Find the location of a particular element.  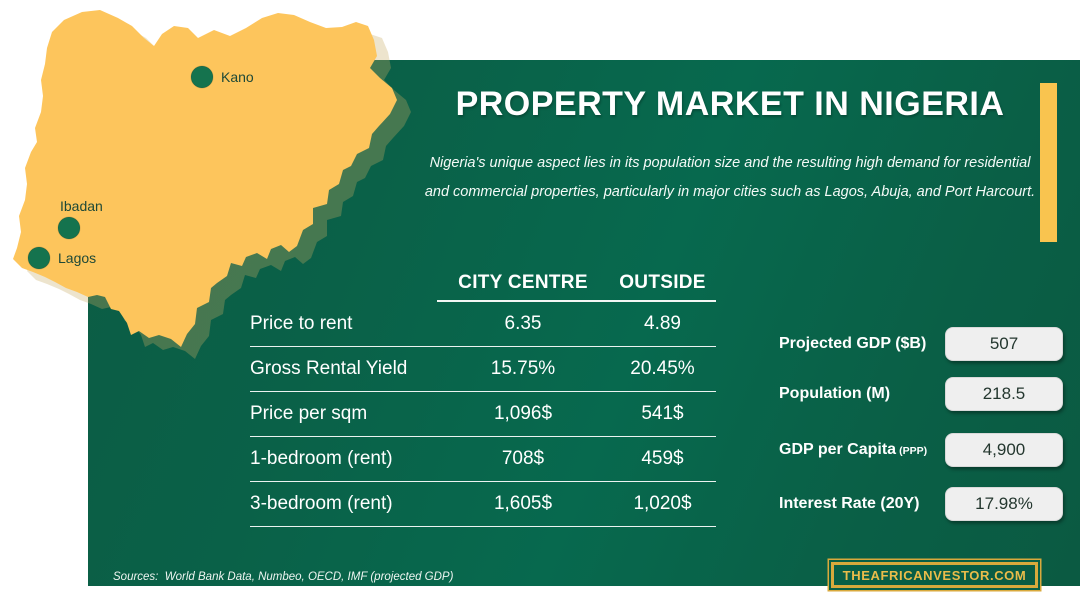

accent-bar is located at coordinates (1048, 162).